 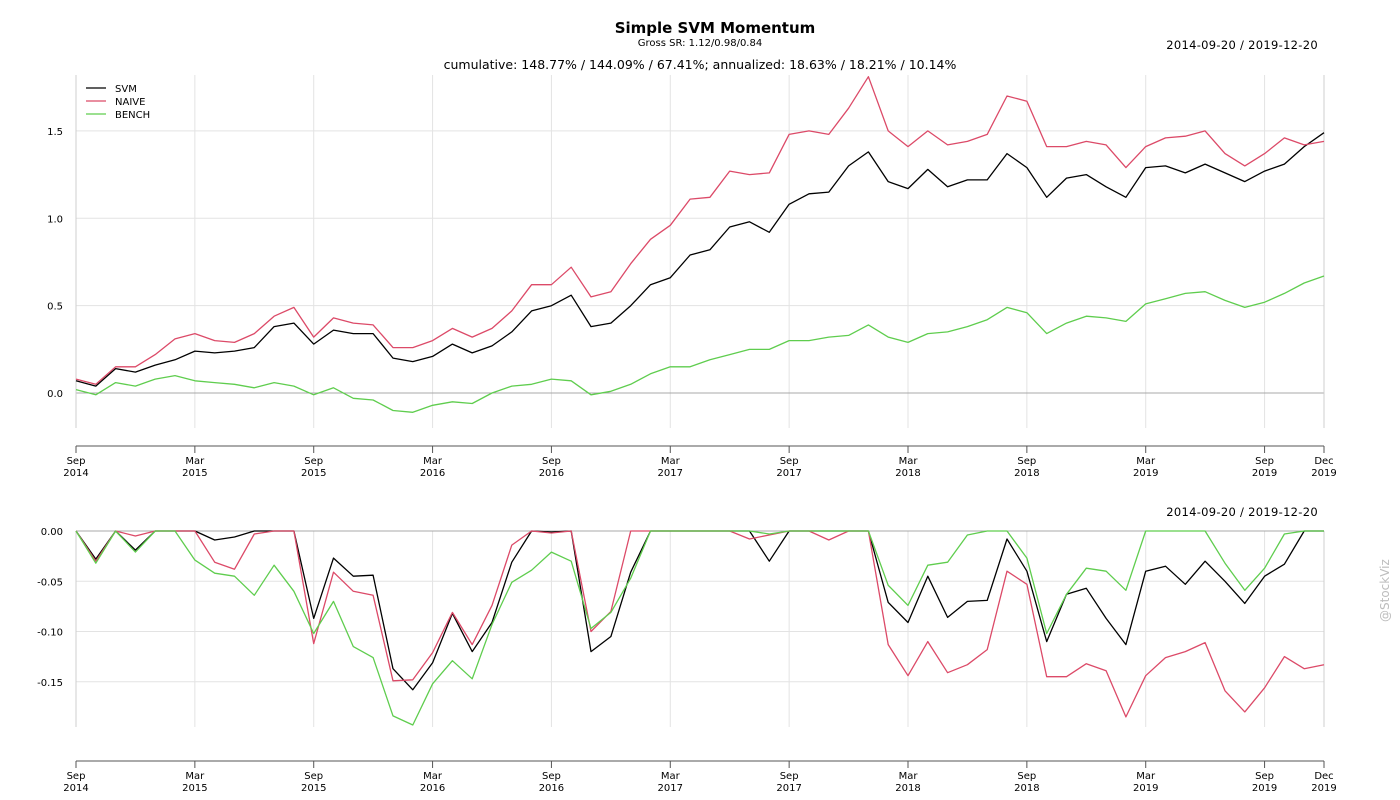 What do you see at coordinates (700, 43) in the screenshot?
I see `chart-subtitle: Gross SR: 1.12/0.98/0.84` at bounding box center [700, 43].